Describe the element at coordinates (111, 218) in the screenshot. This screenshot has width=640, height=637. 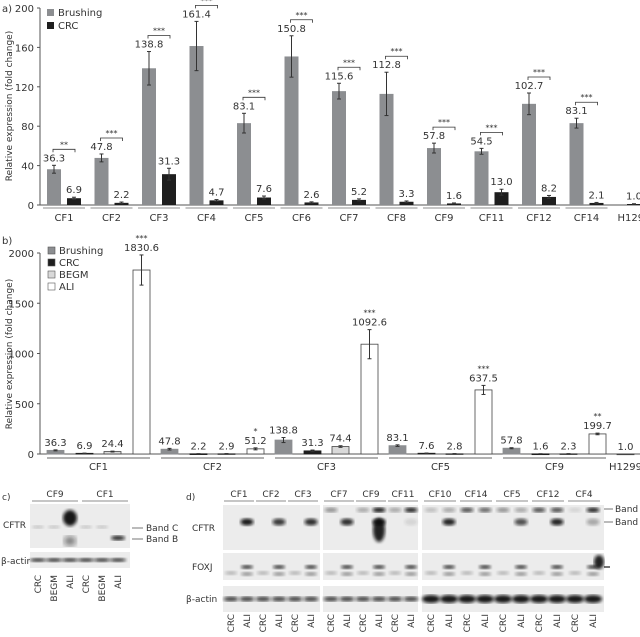
I see `x-tick-label: CF2` at that location.